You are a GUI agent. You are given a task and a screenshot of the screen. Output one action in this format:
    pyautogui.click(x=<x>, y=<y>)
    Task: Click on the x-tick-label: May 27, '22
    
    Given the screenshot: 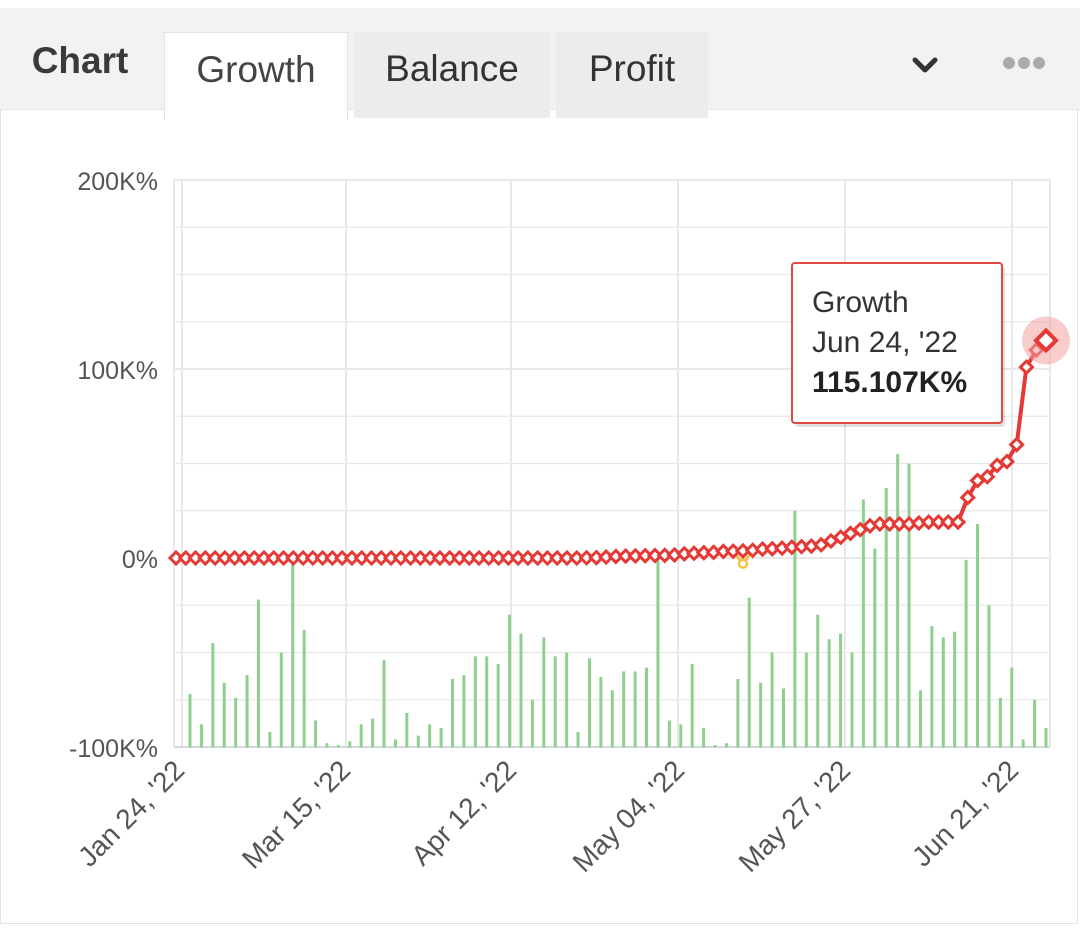 What is the action you would take?
    pyautogui.click(x=795, y=816)
    